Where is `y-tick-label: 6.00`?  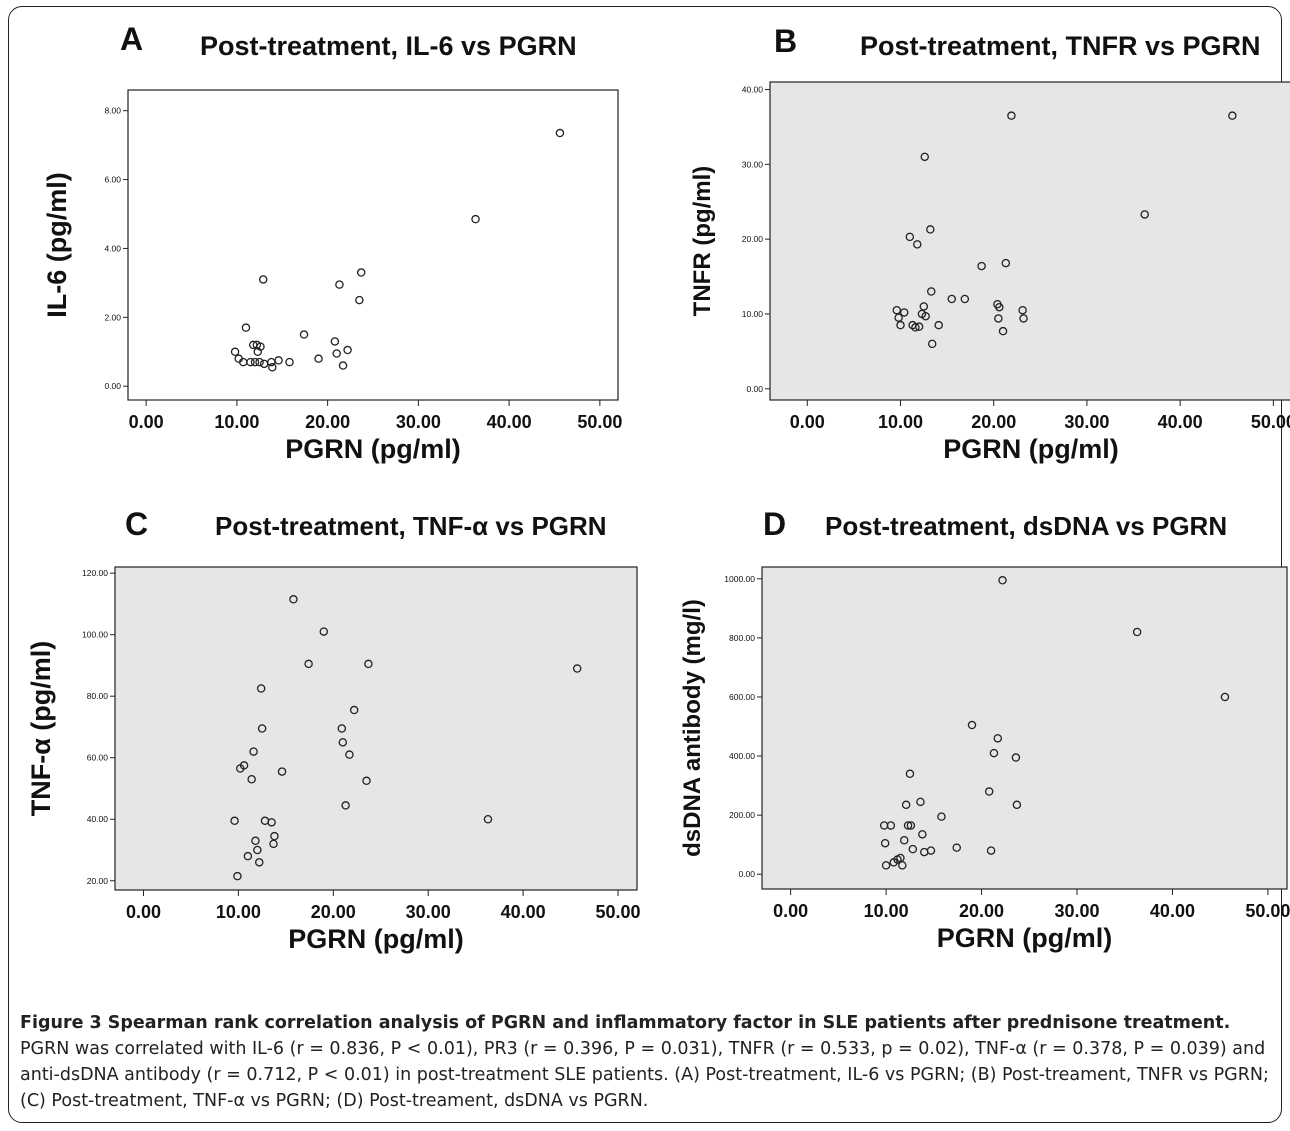
y-tick-label: 6.00 is located at coordinates (112, 180).